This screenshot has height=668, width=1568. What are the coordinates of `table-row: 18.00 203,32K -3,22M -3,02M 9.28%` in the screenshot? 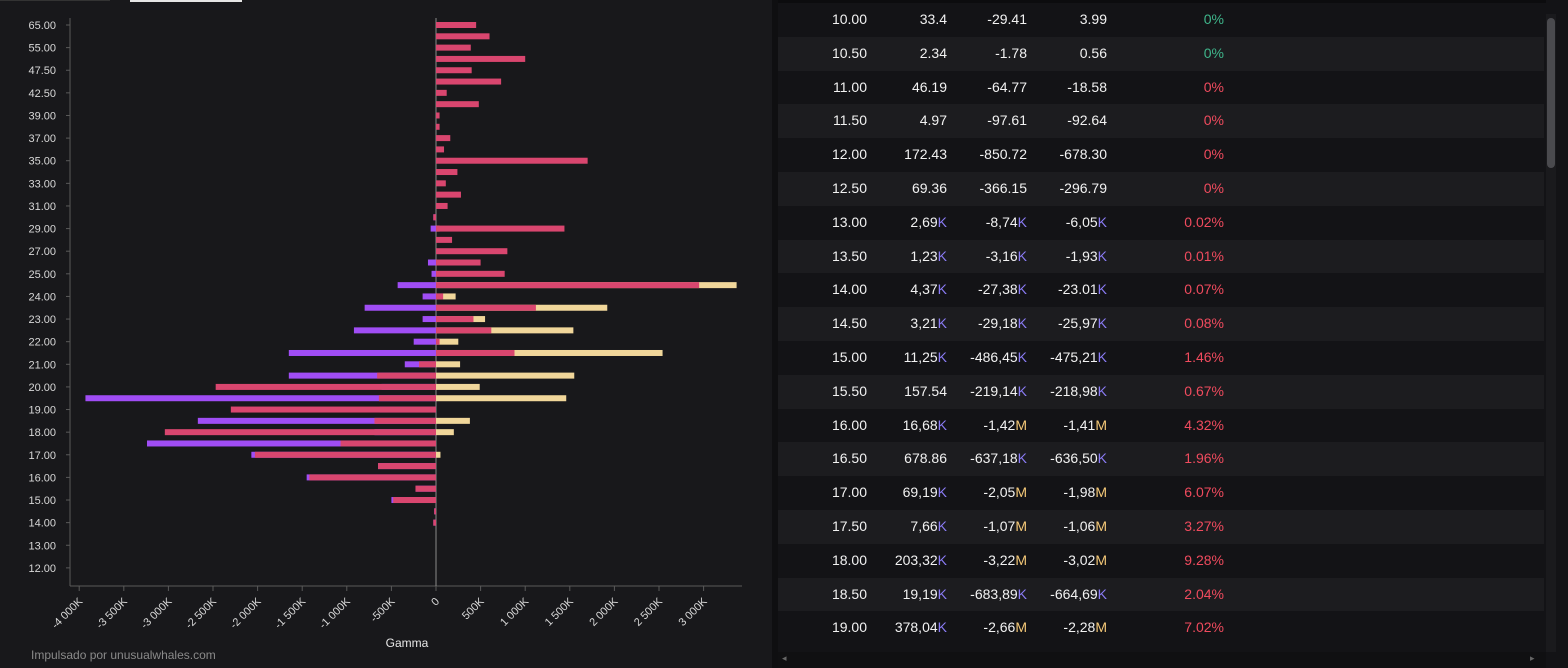 It's located at (1161, 560).